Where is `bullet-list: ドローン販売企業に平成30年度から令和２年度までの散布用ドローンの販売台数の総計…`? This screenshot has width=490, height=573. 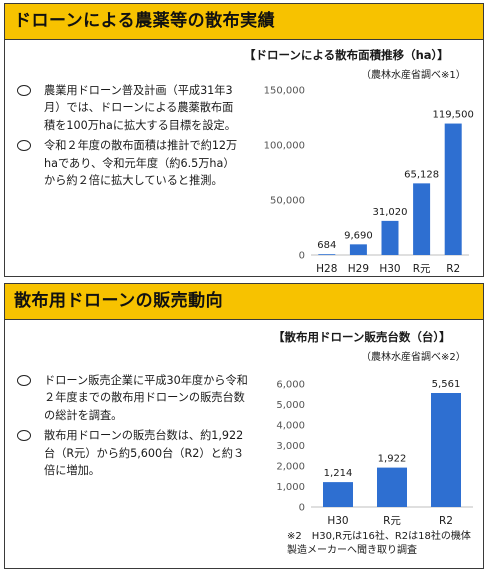 bullet-list: ドローン販売企業に平成30年度から令和２年度までの散布用ドローンの販売台数の総計… is located at coordinates (135, 427).